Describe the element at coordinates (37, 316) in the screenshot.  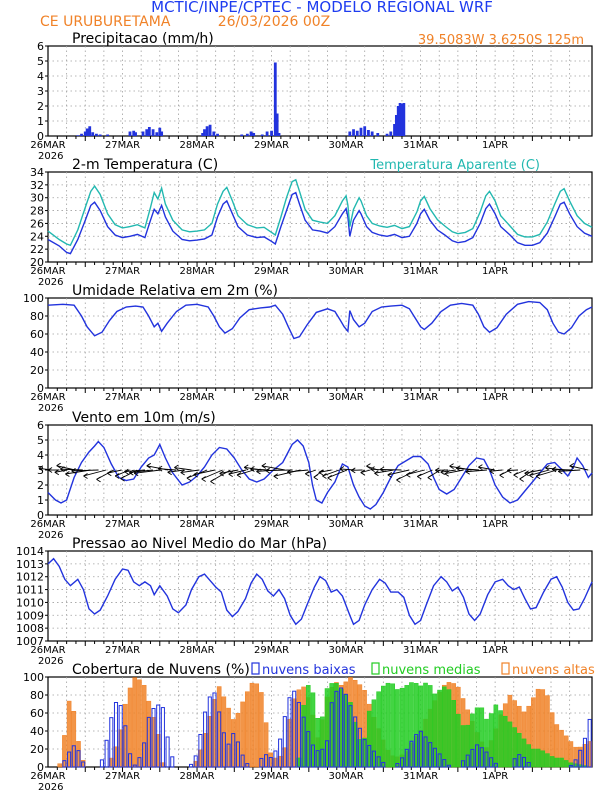
I see `y-tick-label: 80` at that location.